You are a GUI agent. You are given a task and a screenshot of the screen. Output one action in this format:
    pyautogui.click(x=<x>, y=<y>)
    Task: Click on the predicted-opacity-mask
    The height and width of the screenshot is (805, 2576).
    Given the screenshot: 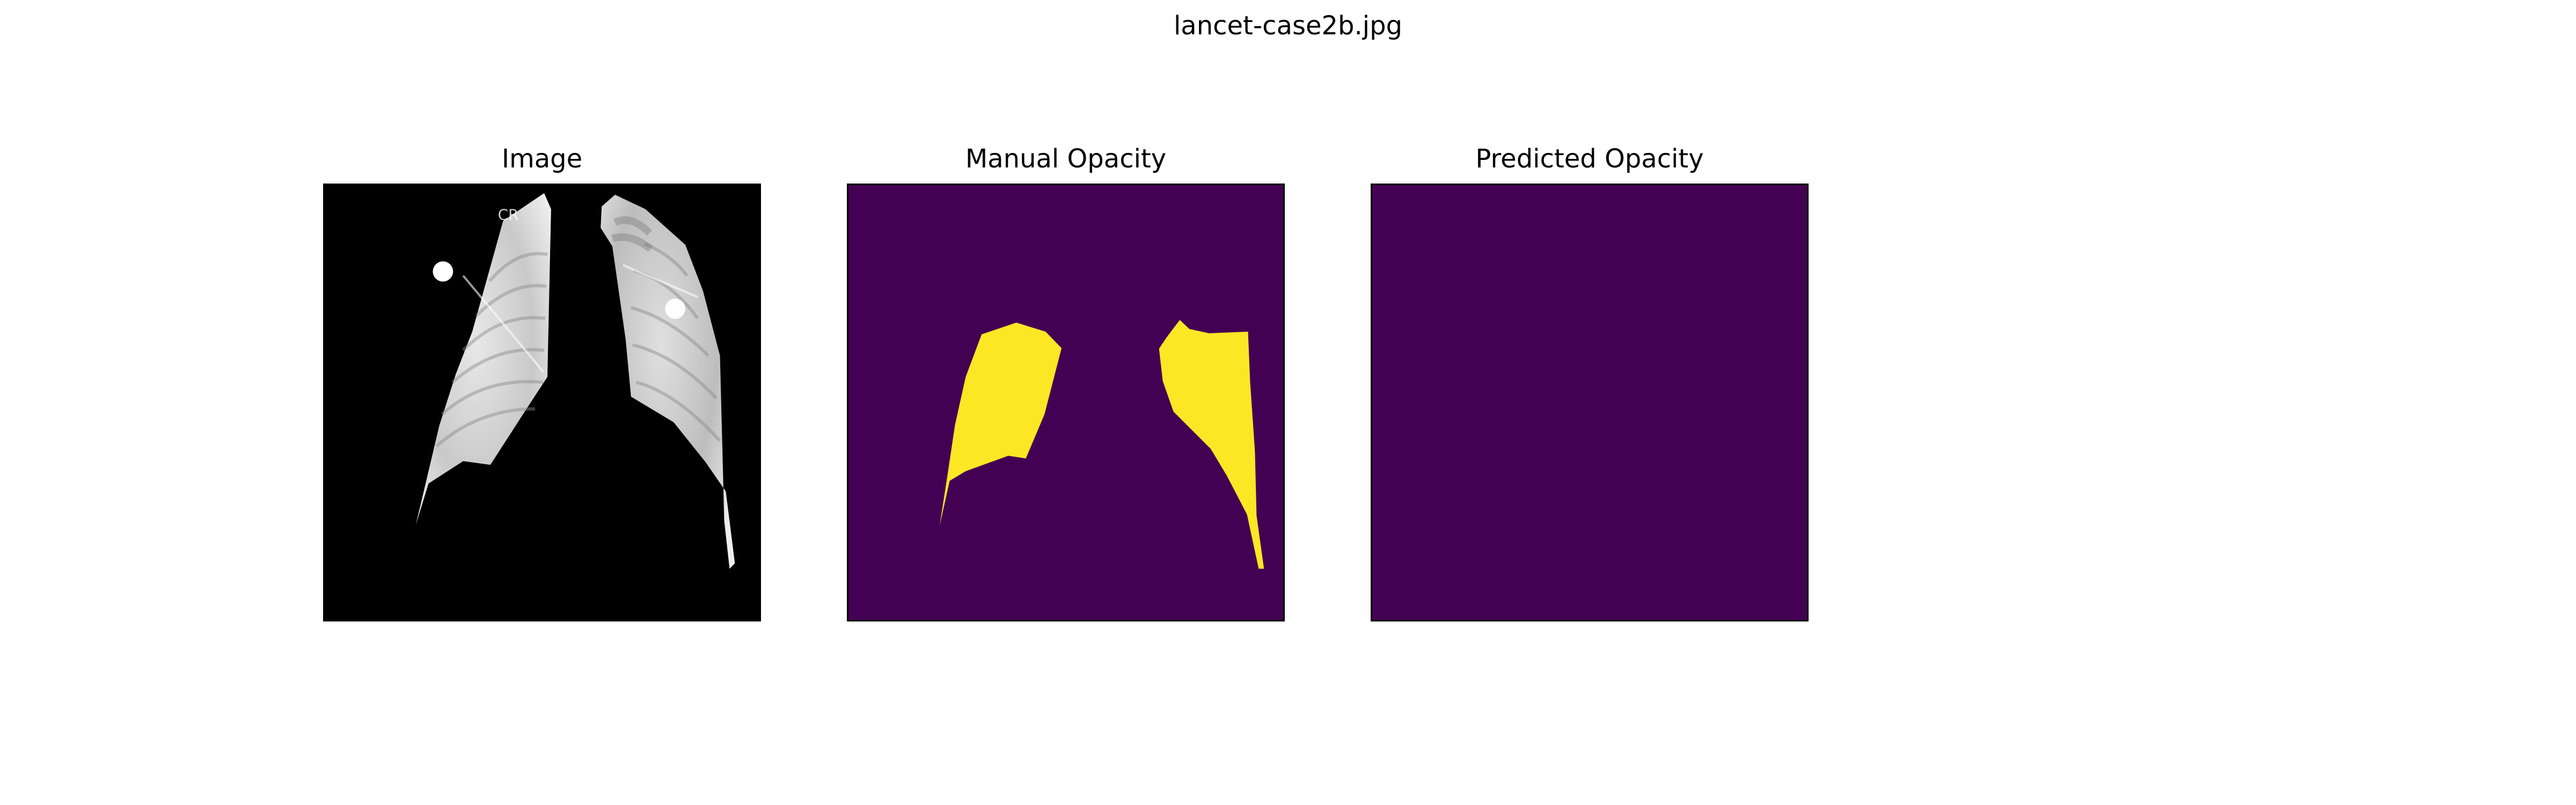 What is the action you would take?
    pyautogui.click(x=1589, y=402)
    